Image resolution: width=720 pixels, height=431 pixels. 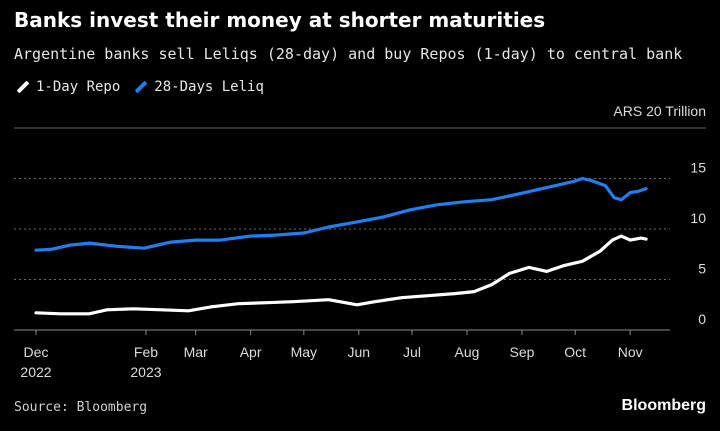 I want to click on x-tick-label-jun: Jun, so click(x=359, y=352).